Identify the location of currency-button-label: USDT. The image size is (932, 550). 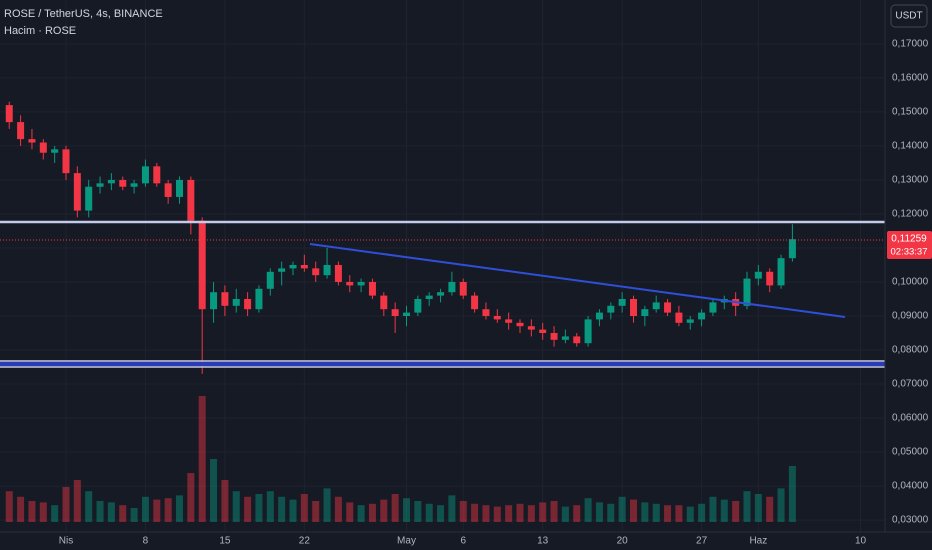
(908, 16).